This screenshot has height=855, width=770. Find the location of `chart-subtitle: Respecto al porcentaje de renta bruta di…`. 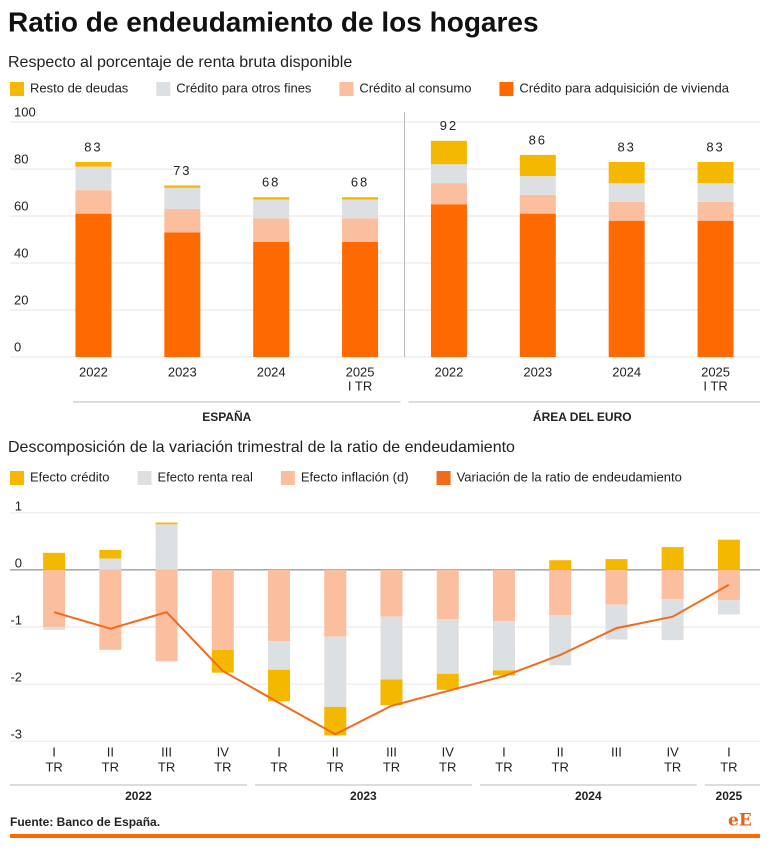

chart-subtitle: Respecto al porcentaje de renta bruta di… is located at coordinates (180, 62).